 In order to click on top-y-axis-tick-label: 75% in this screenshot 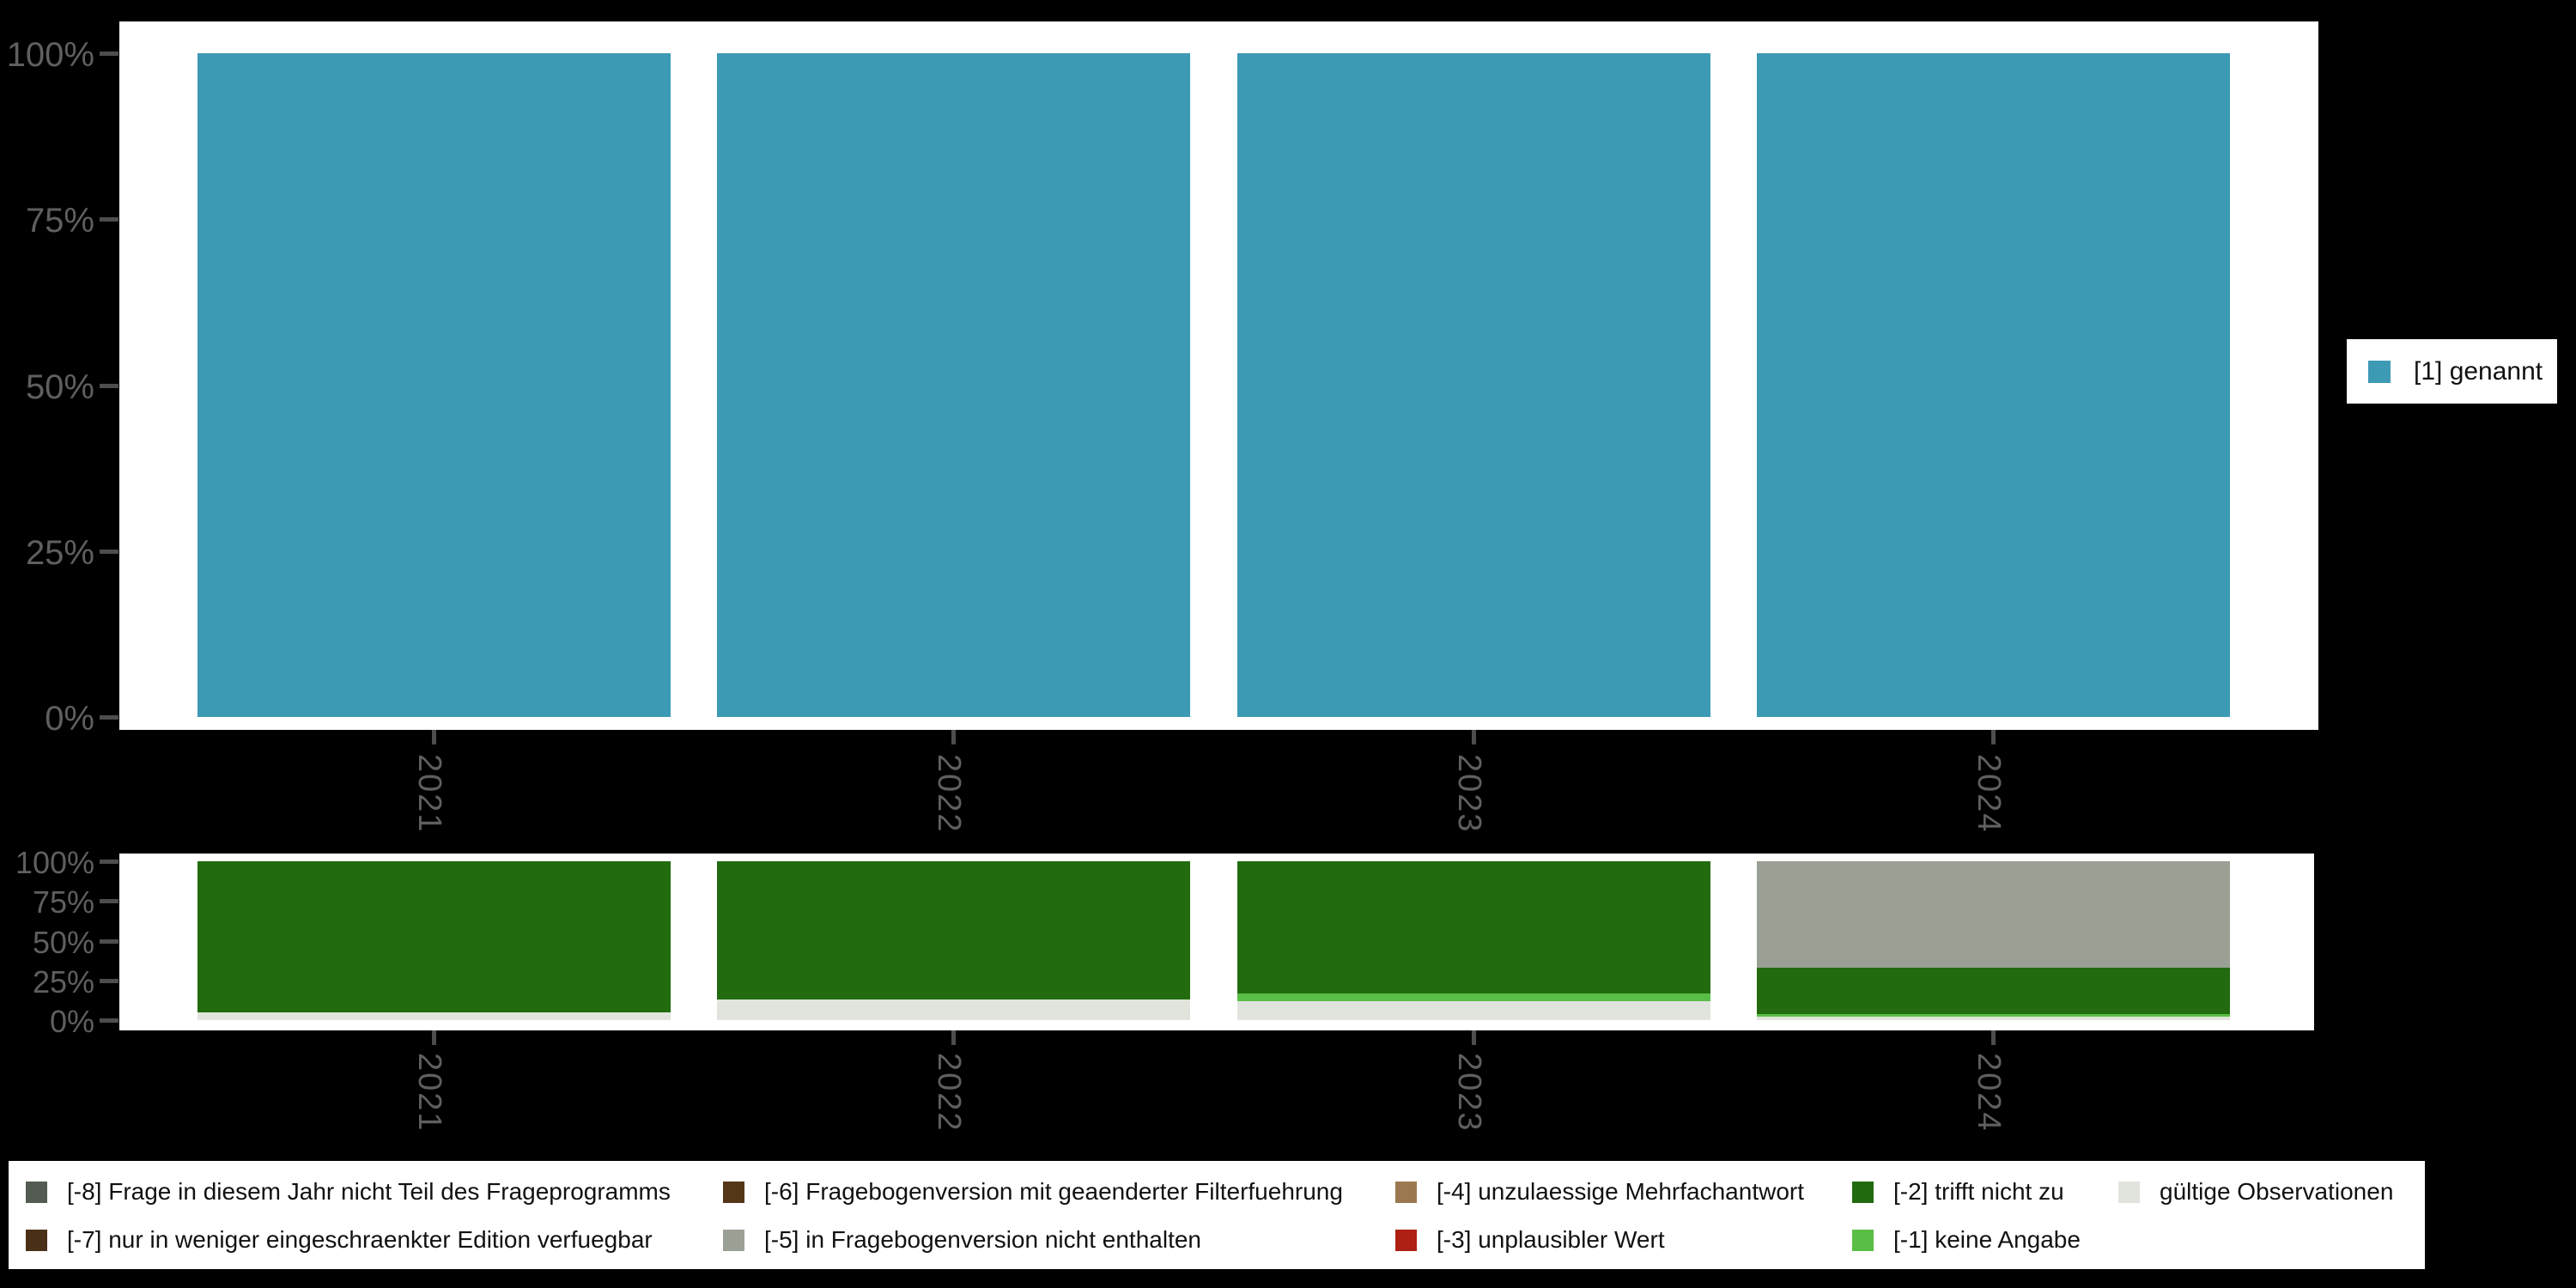, I will do `click(59, 221)`.